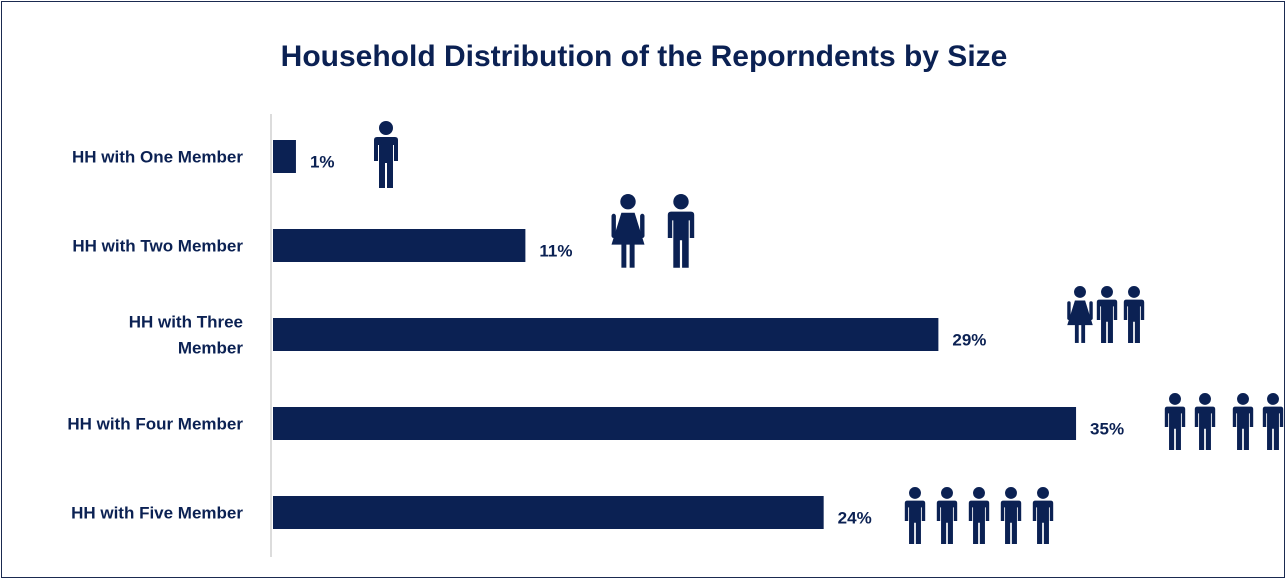  I want to click on category-label: HH with Five Member, so click(157, 513).